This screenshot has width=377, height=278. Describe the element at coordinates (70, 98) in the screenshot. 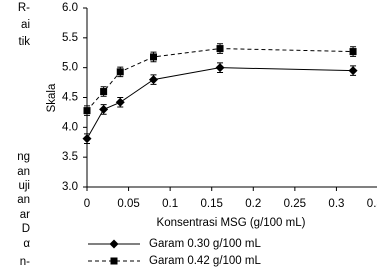

I see `y-tick-label: 4.5` at that location.